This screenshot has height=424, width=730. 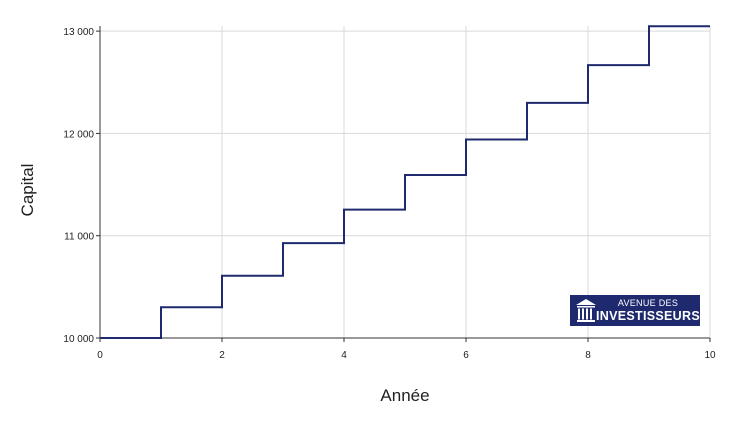 I want to click on watermark-logo: AVENUE DES INVESTISSEURS, so click(x=635, y=310).